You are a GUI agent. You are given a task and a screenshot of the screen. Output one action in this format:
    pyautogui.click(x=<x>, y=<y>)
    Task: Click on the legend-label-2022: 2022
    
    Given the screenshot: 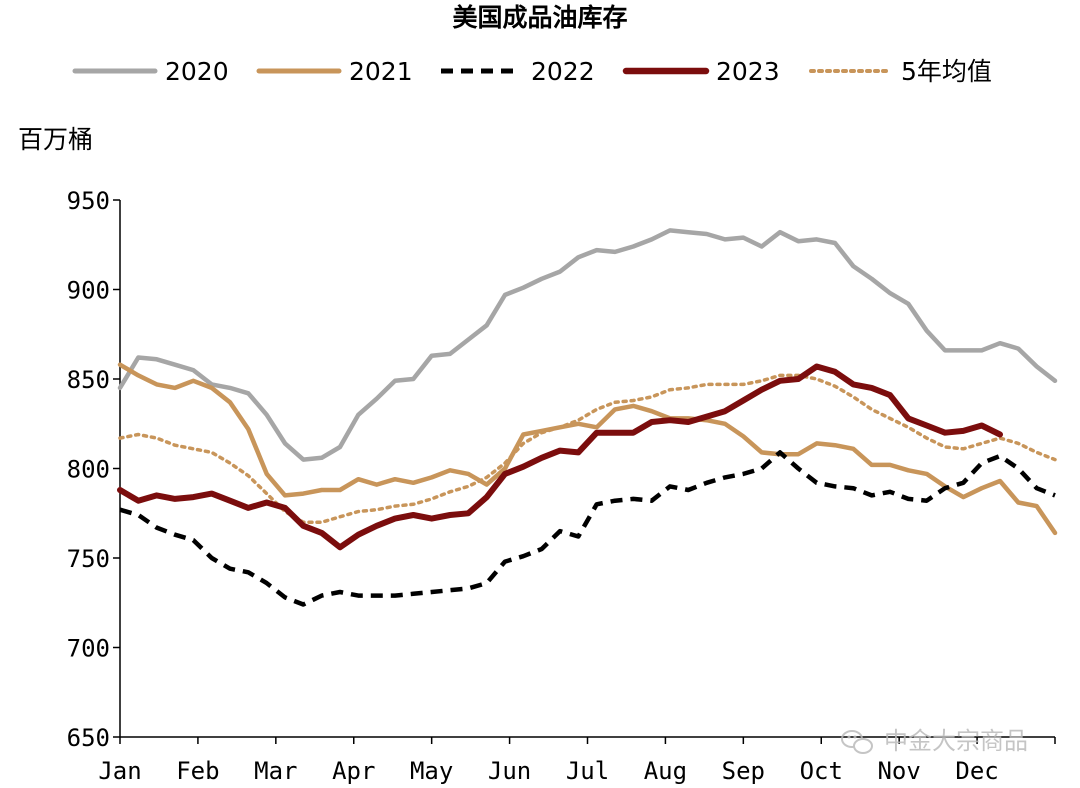 What is the action you would take?
    pyautogui.click(x=563, y=71)
    